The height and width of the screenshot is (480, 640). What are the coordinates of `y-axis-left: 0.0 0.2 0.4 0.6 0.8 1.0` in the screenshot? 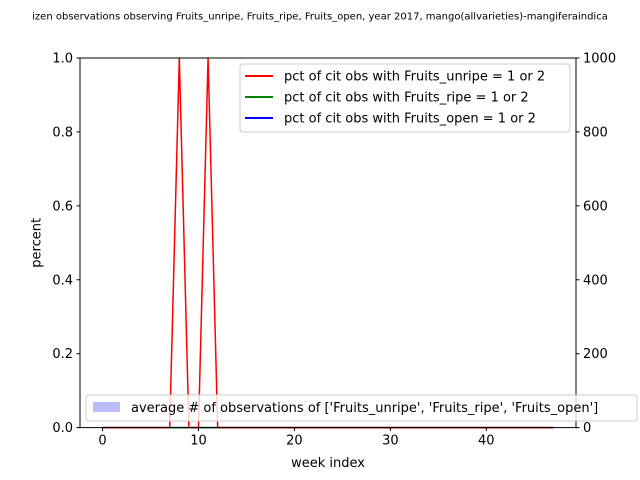 It's located at (66, 244).